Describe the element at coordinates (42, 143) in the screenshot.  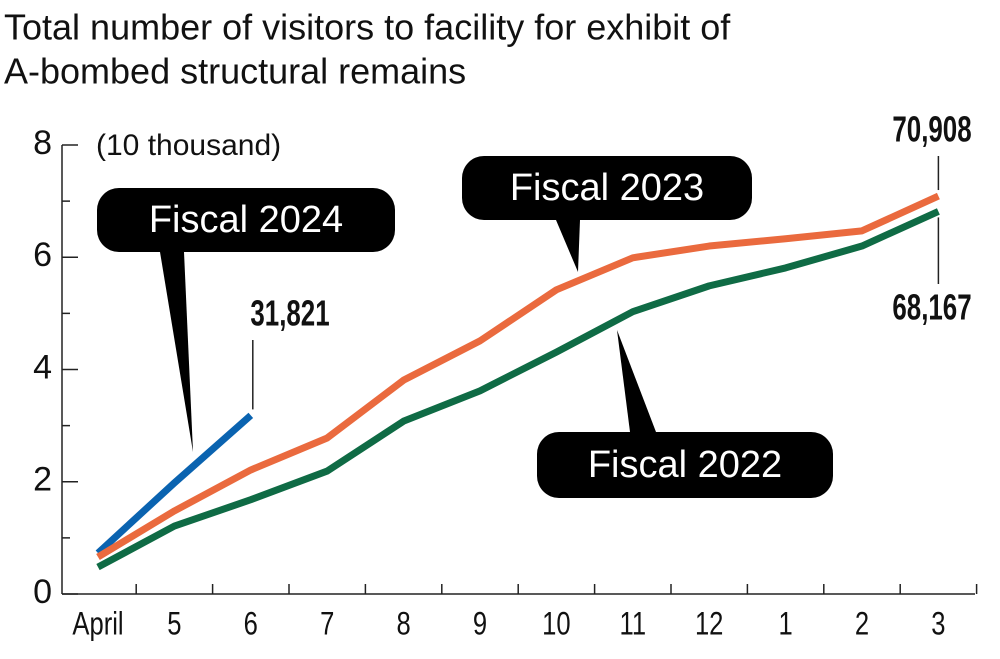
I see `y-tick-label: 8` at that location.